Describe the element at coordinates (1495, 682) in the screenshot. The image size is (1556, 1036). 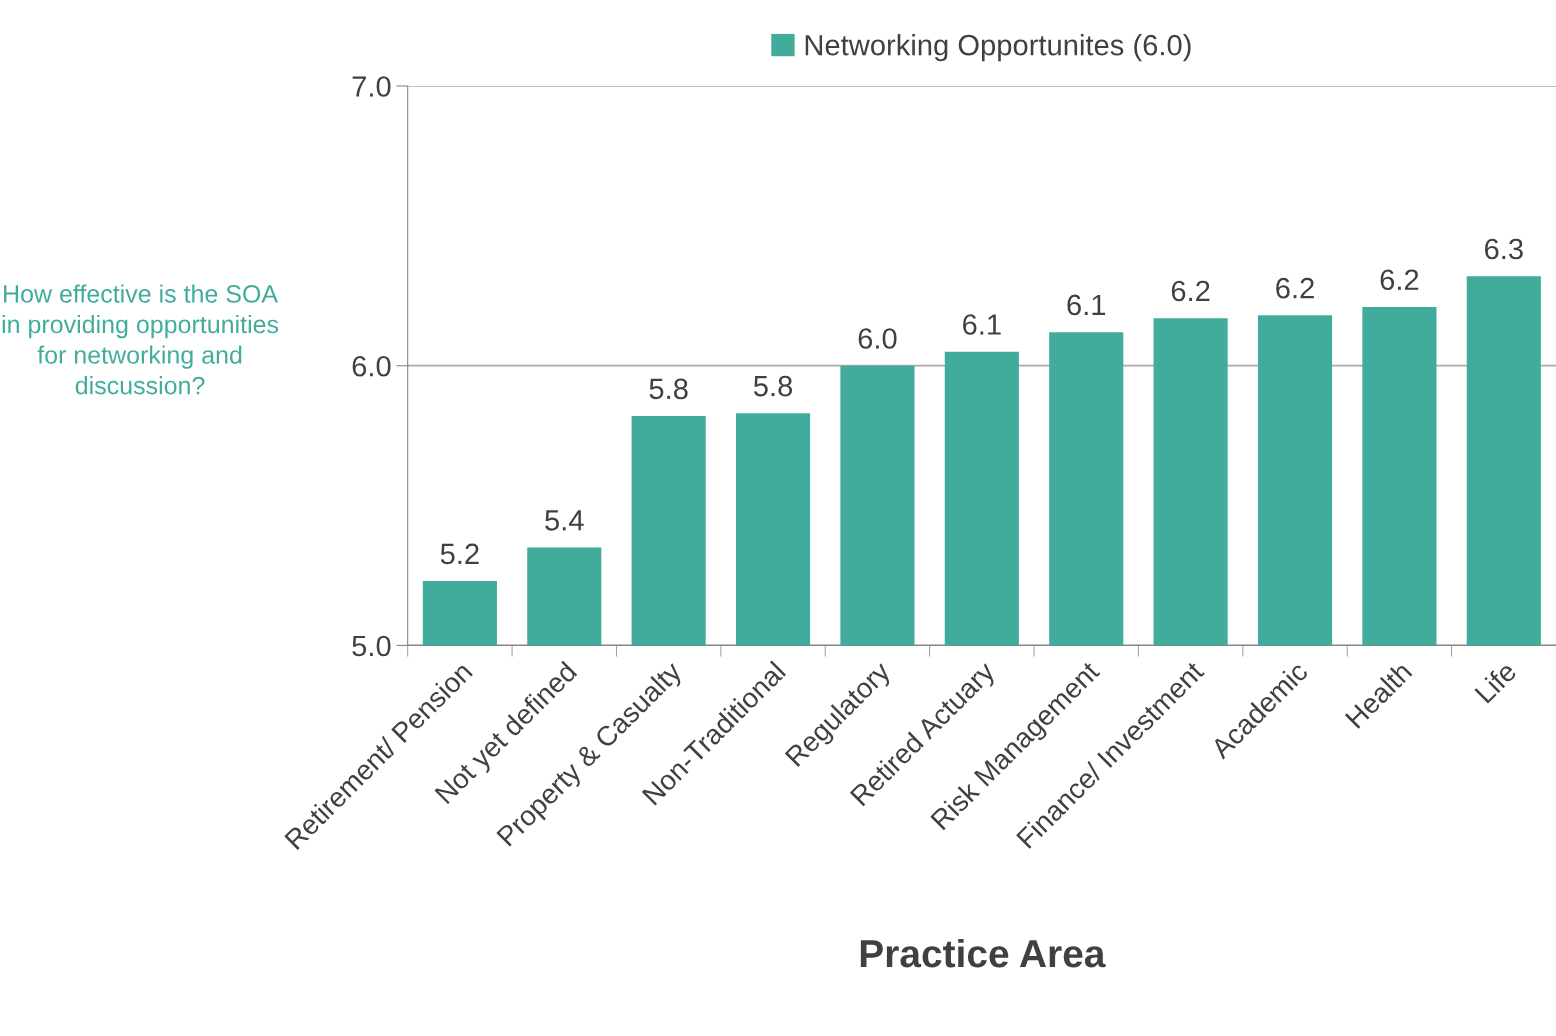
I see `x-tick-label: Life` at that location.